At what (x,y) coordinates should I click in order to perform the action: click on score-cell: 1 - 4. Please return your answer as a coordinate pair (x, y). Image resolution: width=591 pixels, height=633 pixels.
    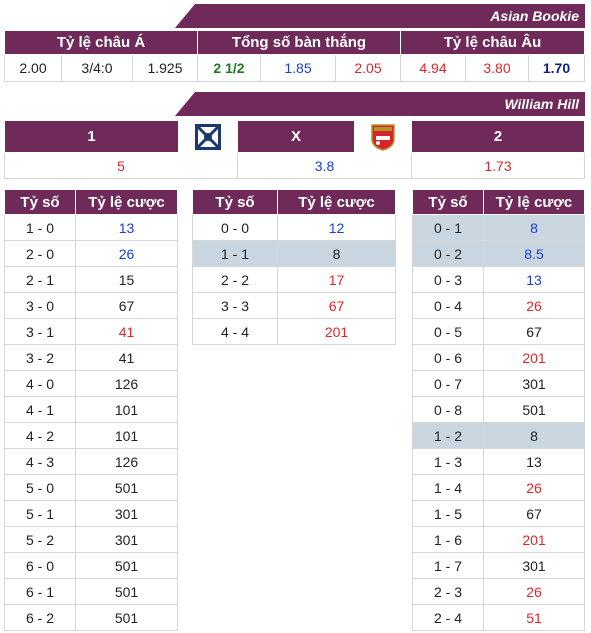
    Looking at the image, I should click on (448, 487).